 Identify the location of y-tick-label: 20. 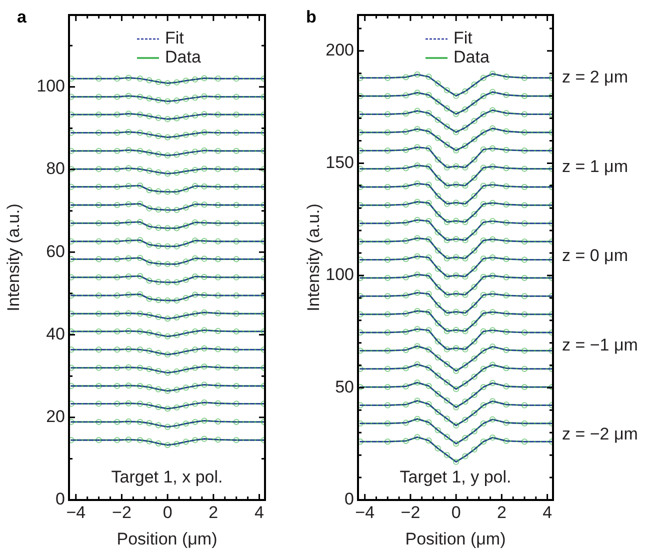
(55, 416).